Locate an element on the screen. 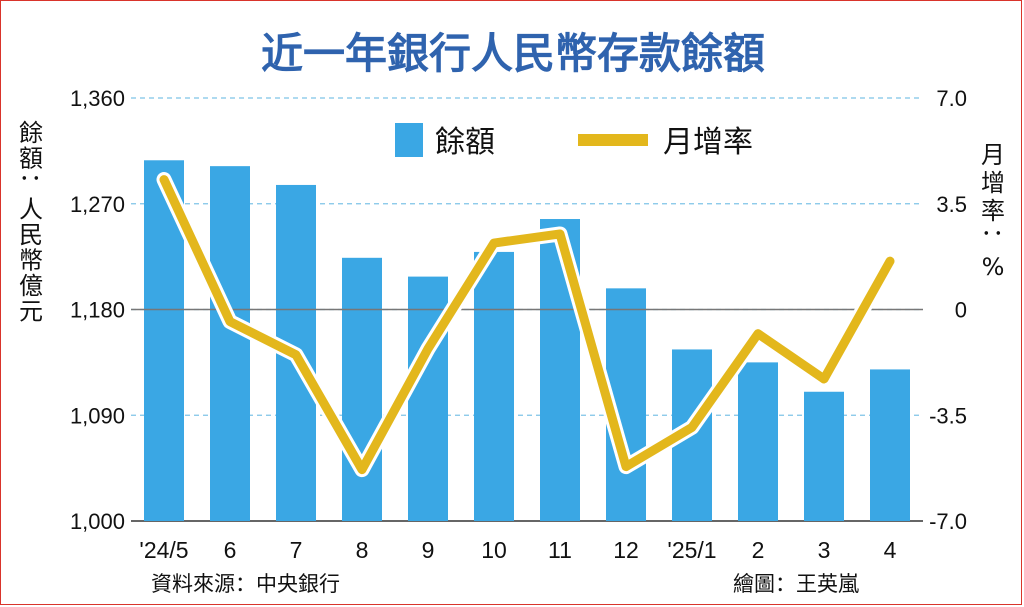 The image size is (1024, 607). category-label: 6 is located at coordinates (230, 550).